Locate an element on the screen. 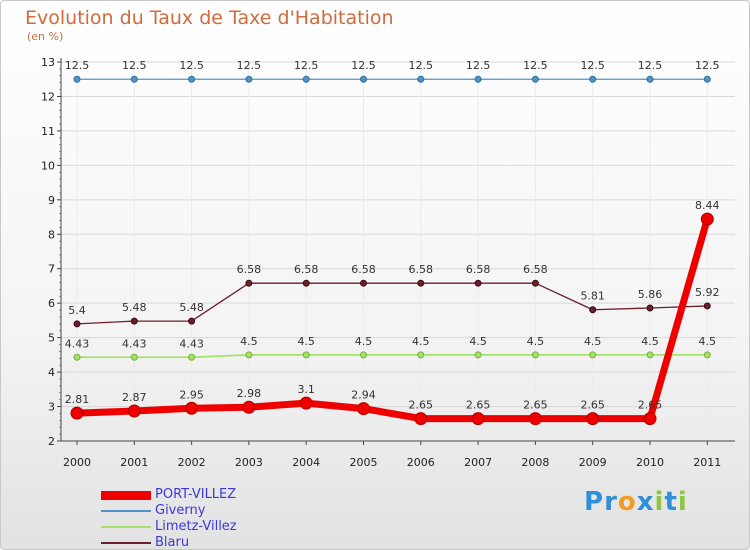 This screenshot has height=550, width=750. x-tick-label: 2000 is located at coordinates (77, 462).